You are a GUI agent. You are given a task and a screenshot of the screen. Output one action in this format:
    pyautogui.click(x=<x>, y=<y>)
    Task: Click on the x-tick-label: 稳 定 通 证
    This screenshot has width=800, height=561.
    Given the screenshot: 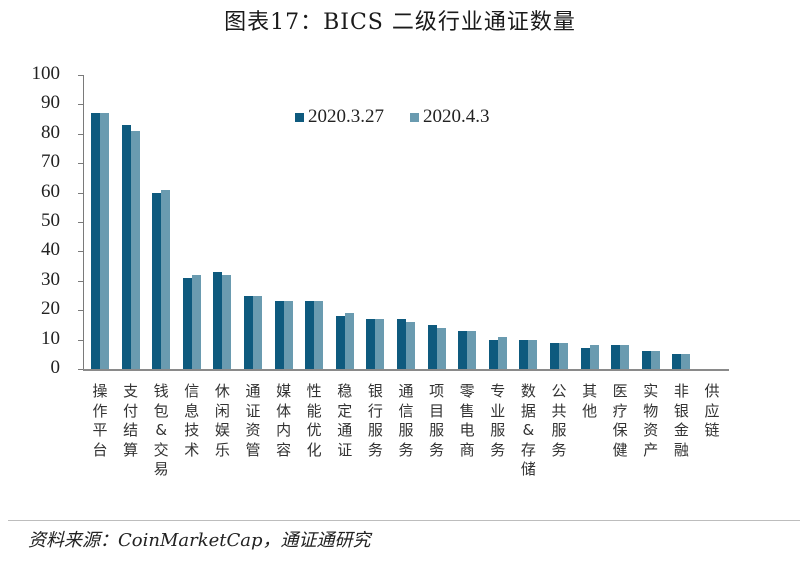 What is the action you would take?
    pyautogui.click(x=345, y=420)
    